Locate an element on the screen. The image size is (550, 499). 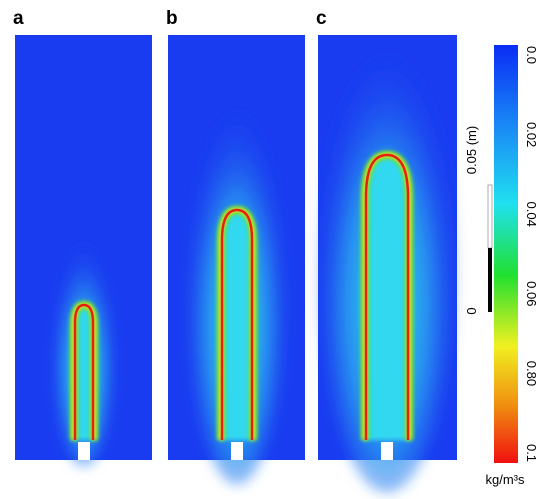
colorbar-tick-label: 0.06 is located at coordinates (531, 293).